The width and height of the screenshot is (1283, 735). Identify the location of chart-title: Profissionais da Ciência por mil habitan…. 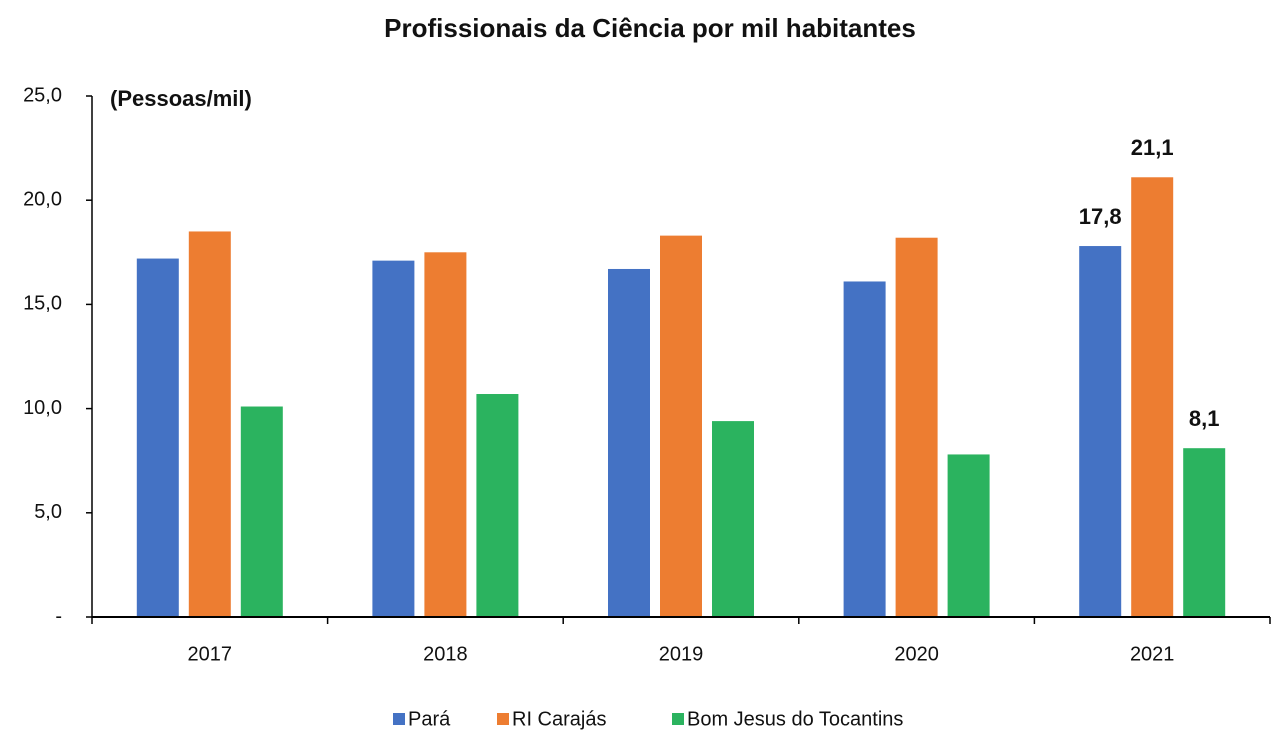
(650, 28).